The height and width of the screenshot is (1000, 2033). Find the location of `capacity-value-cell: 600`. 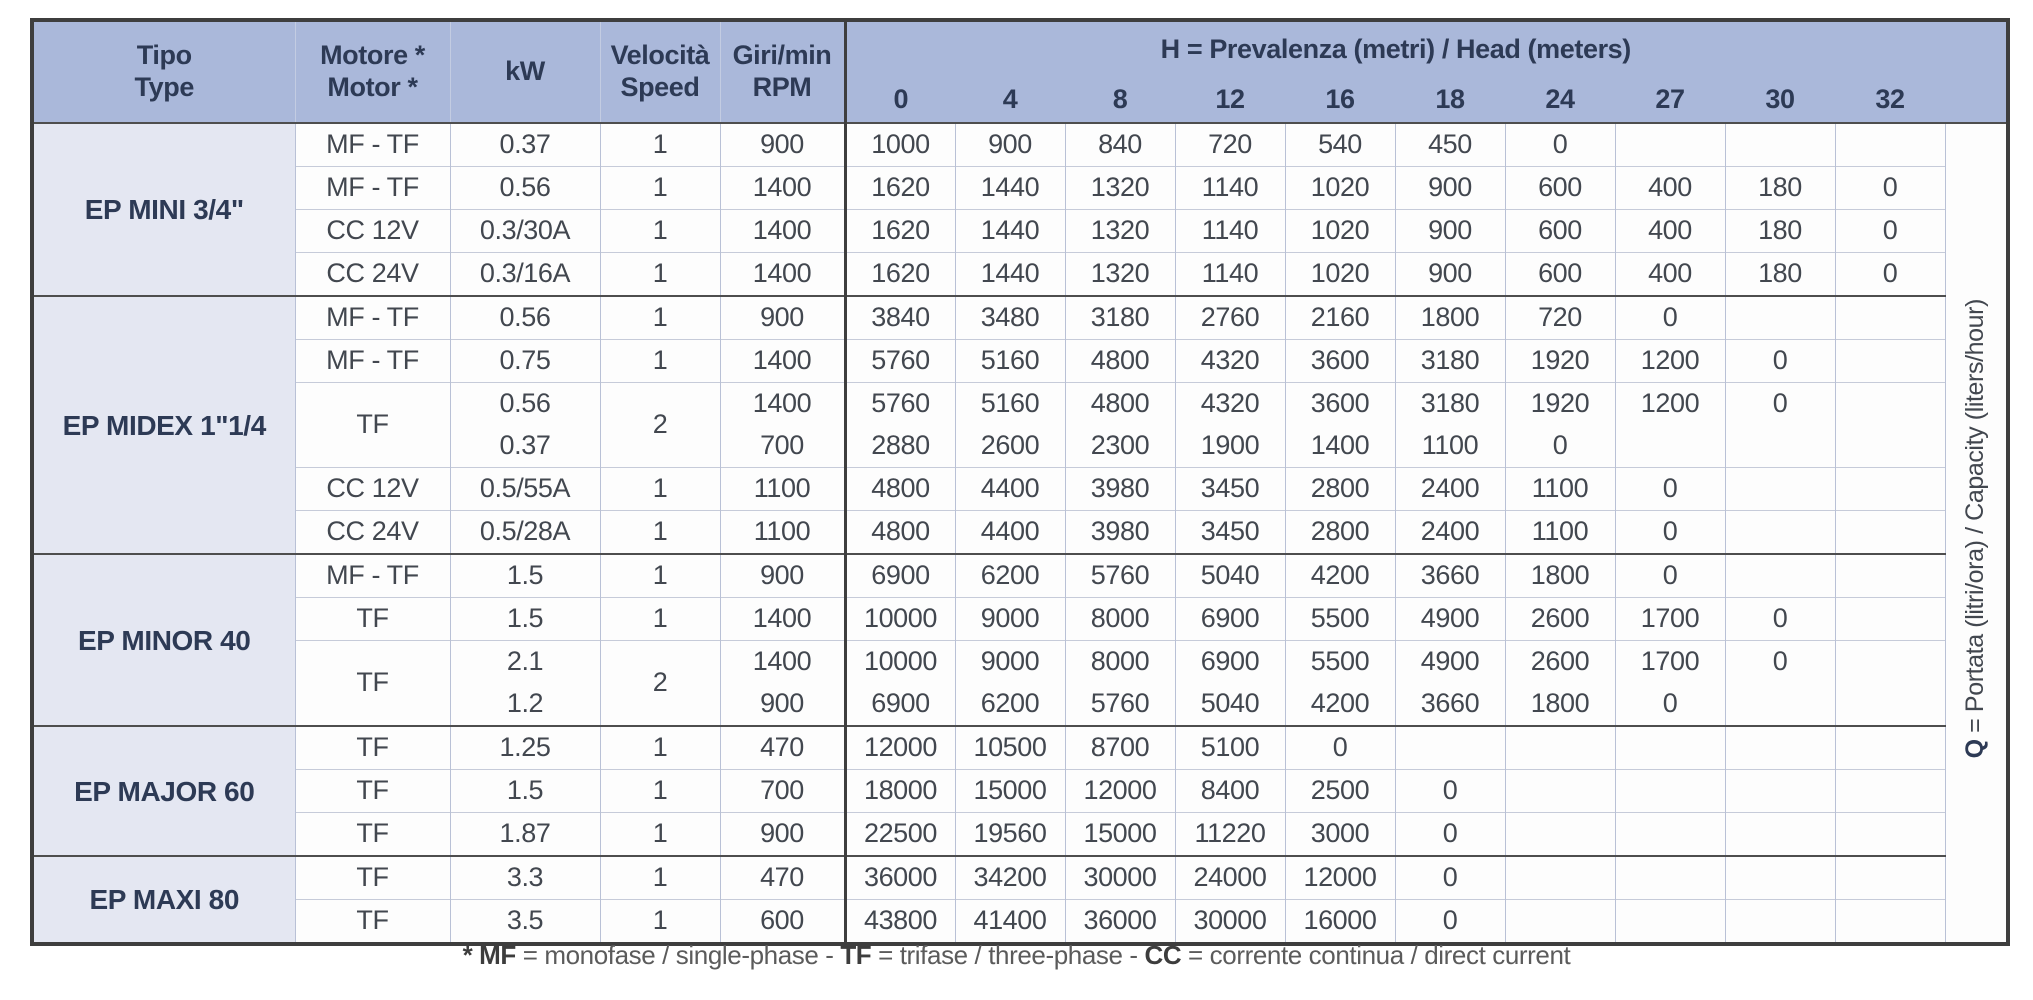

capacity-value-cell: 600 is located at coordinates (1559, 274).